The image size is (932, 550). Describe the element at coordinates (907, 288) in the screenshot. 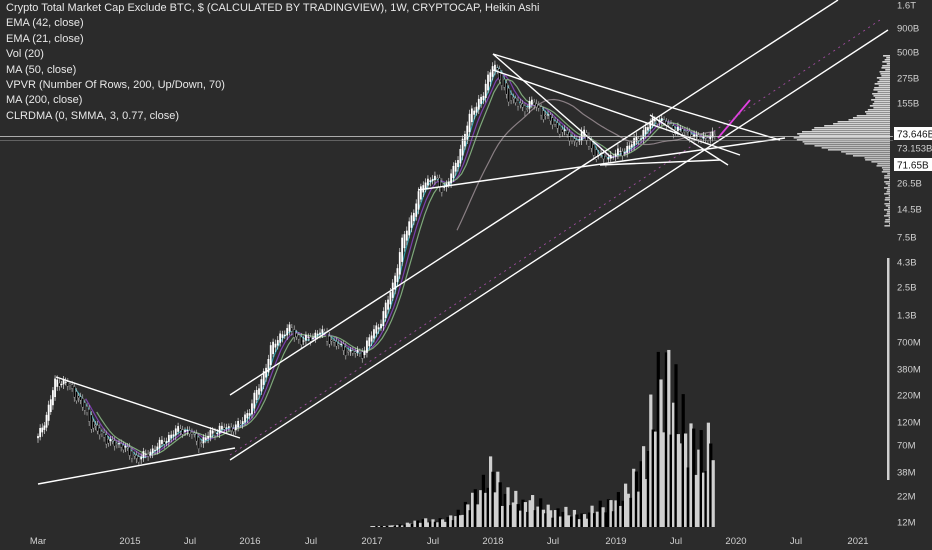

I see `price-tick-label: 2.5B` at that location.